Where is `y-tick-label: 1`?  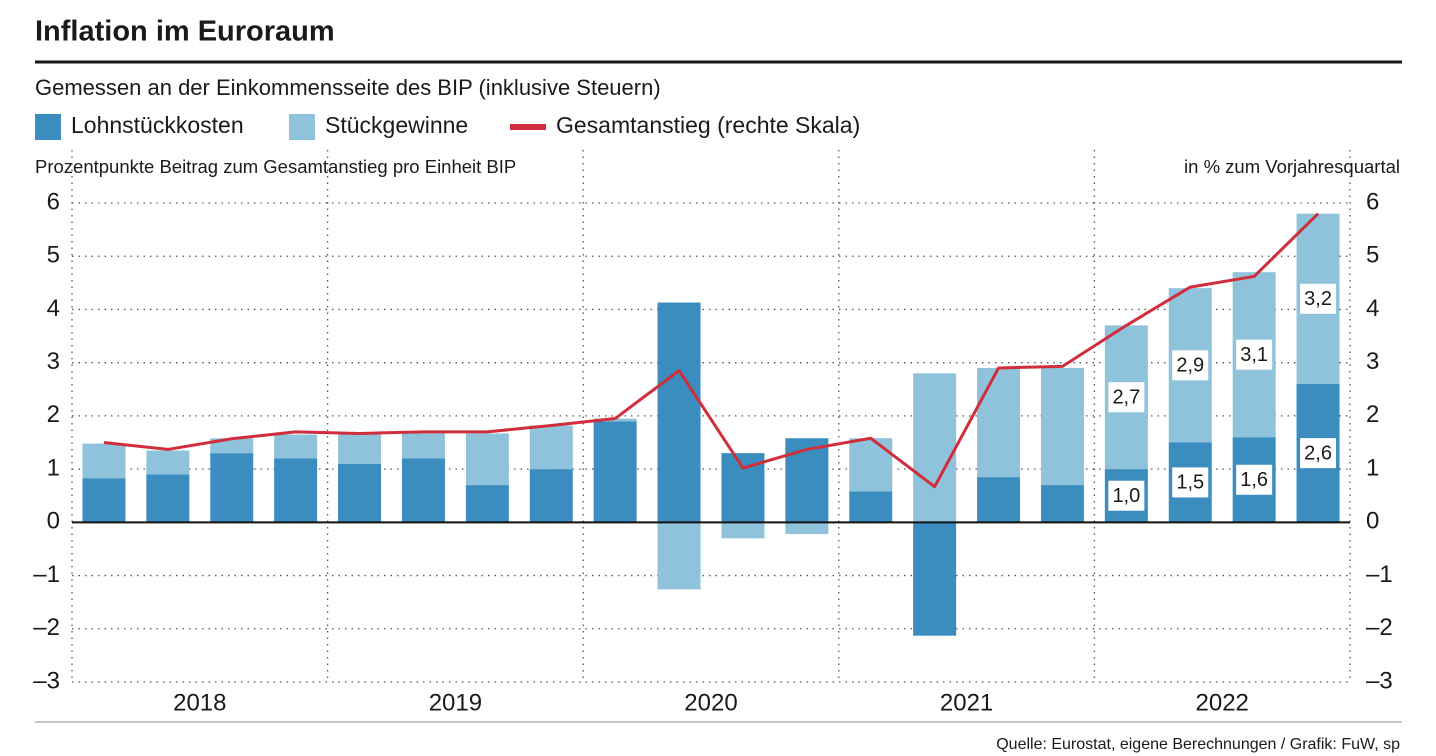
y-tick-label: 1 is located at coordinates (53, 467).